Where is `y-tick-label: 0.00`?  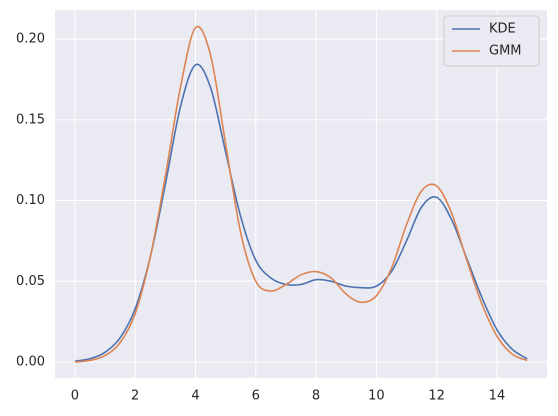
y-tick-label: 0.00 is located at coordinates (30, 362).